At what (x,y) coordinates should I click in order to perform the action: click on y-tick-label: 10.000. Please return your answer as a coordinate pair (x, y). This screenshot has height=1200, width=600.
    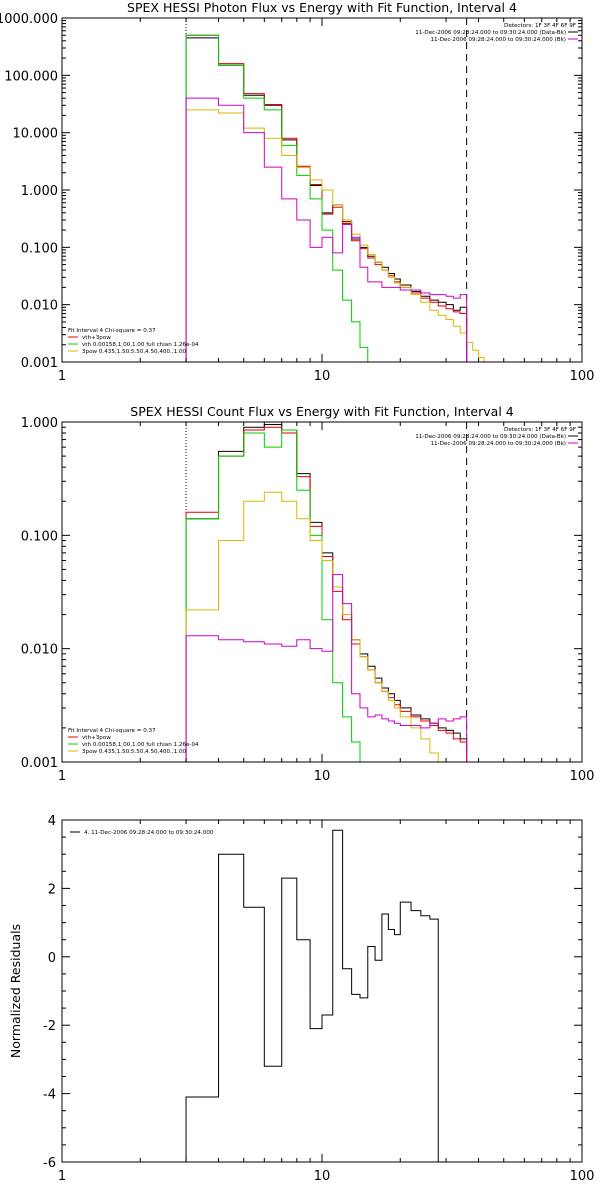
    Looking at the image, I should click on (36, 134).